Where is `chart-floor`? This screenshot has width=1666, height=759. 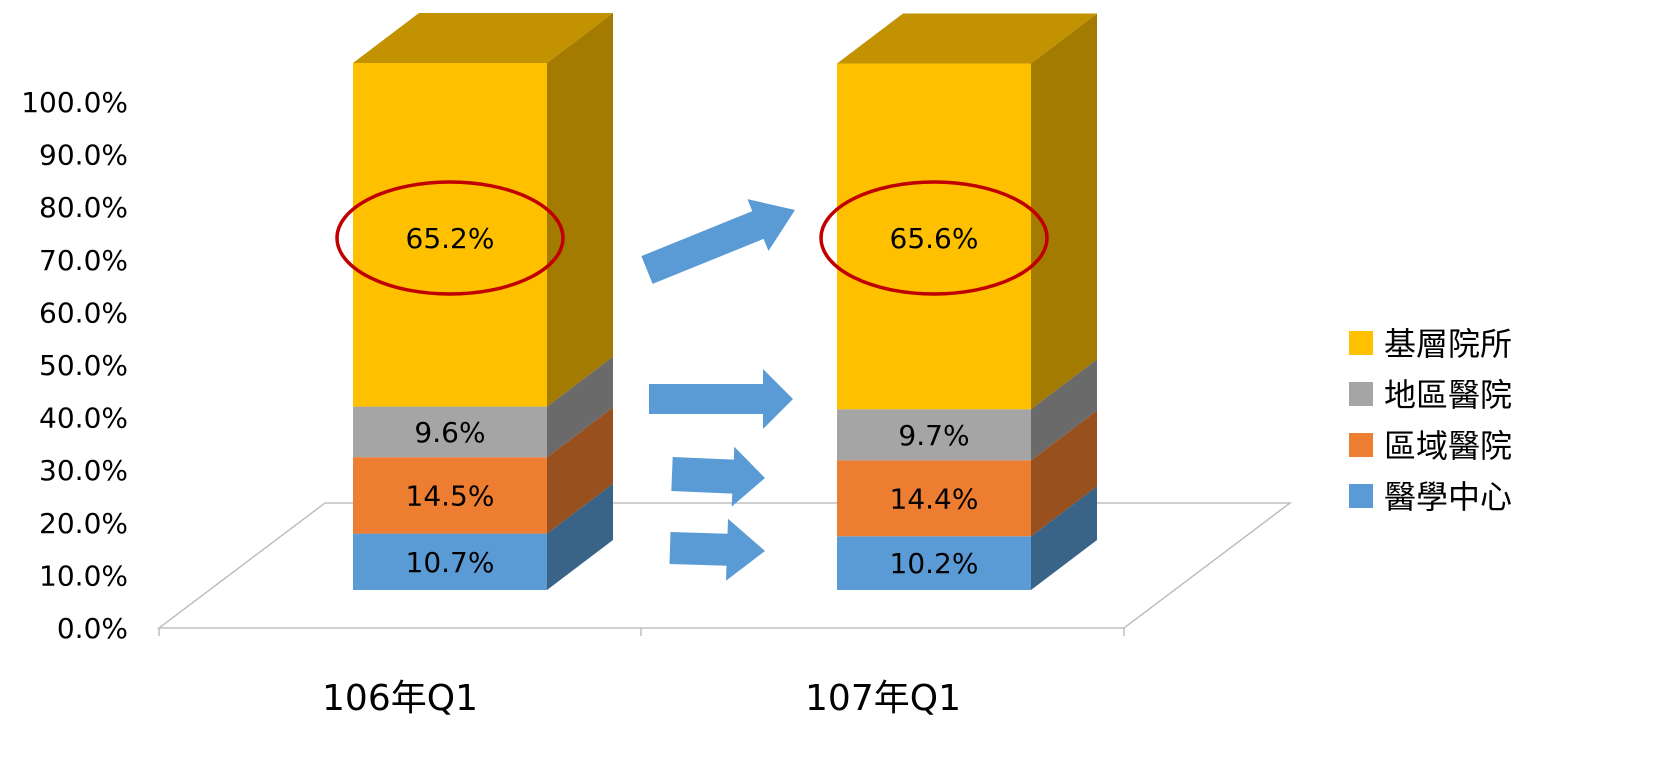 chart-floor is located at coordinates (724, 569).